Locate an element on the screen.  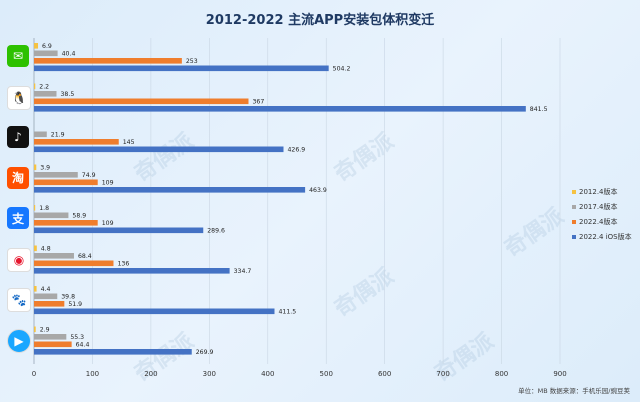
qq-icon: 🐧 is located at coordinates (19, 97).